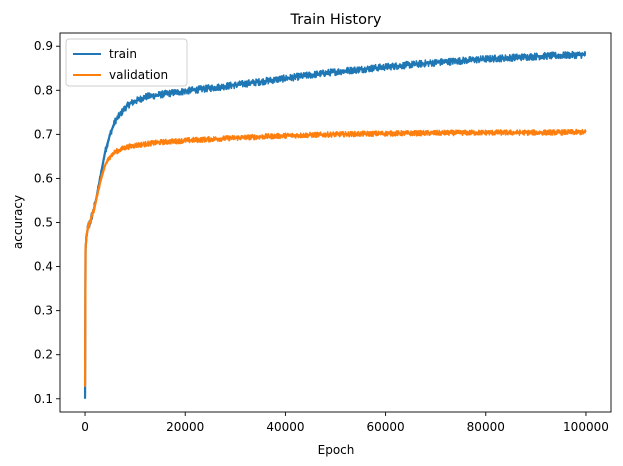 Image resolution: width=623 pixels, height=466 pixels. Describe the element at coordinates (43, 399) in the screenshot. I see `y-tick-label: 0.1` at that location.